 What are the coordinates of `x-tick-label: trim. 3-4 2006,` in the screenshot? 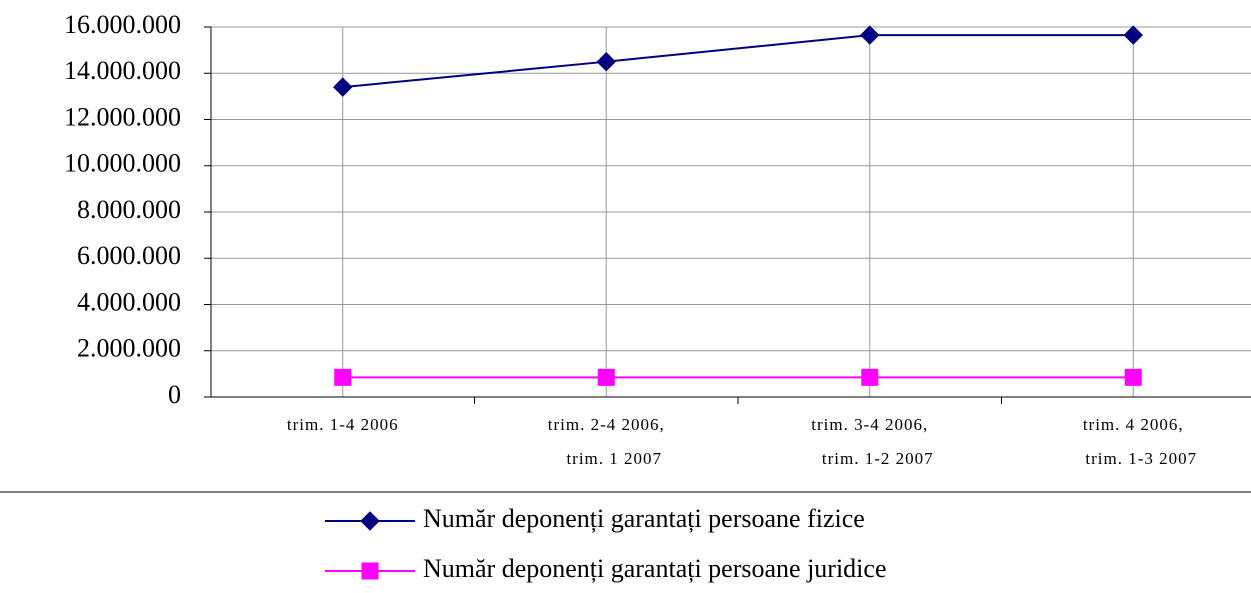 It's located at (869, 424).